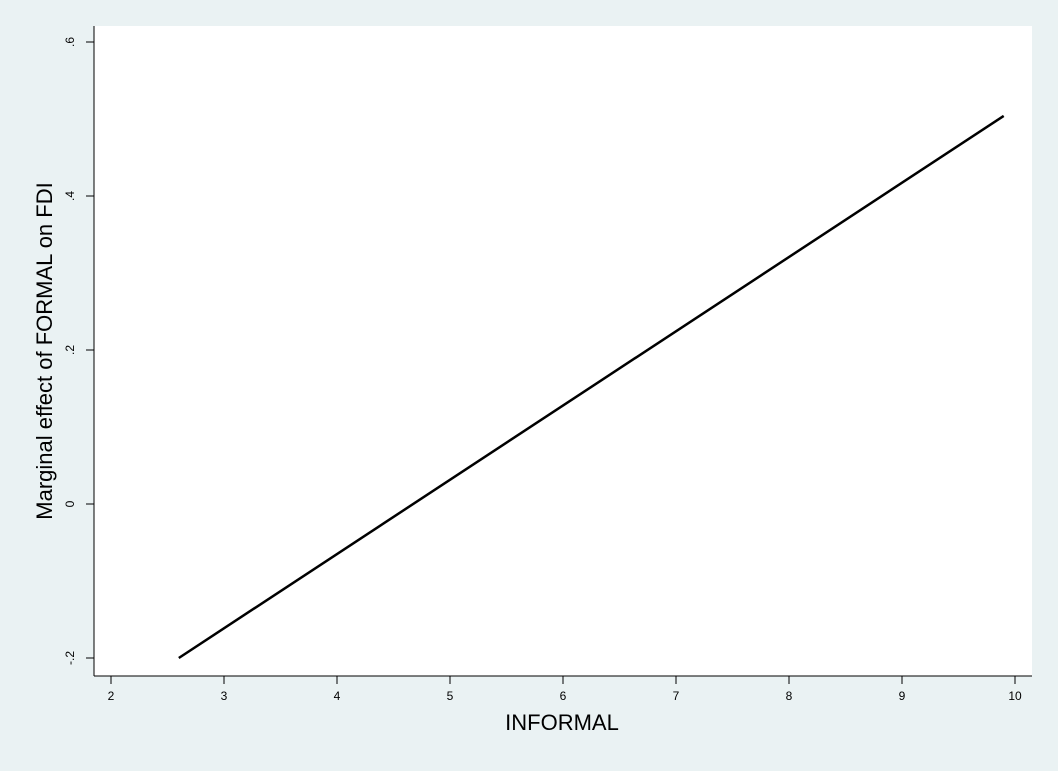 This screenshot has height=771, width=1058. What do you see at coordinates (70, 658) in the screenshot?
I see `y-tick-label: -.2` at bounding box center [70, 658].